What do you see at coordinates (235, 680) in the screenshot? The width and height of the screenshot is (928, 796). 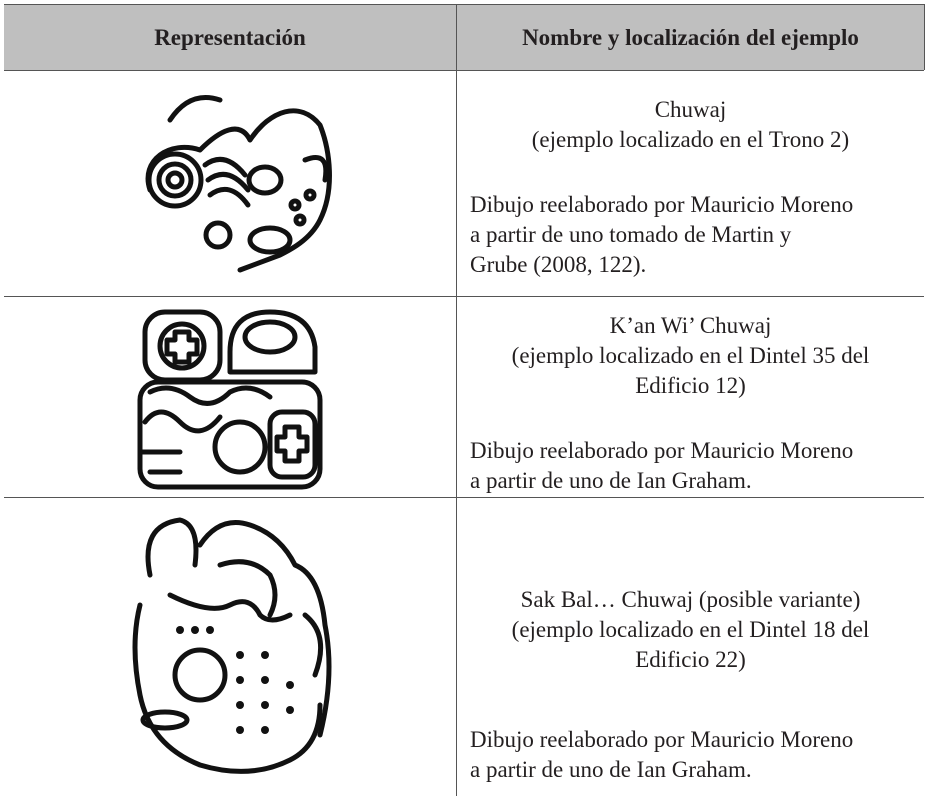 I see `glyph-3-dots` at bounding box center [235, 680].